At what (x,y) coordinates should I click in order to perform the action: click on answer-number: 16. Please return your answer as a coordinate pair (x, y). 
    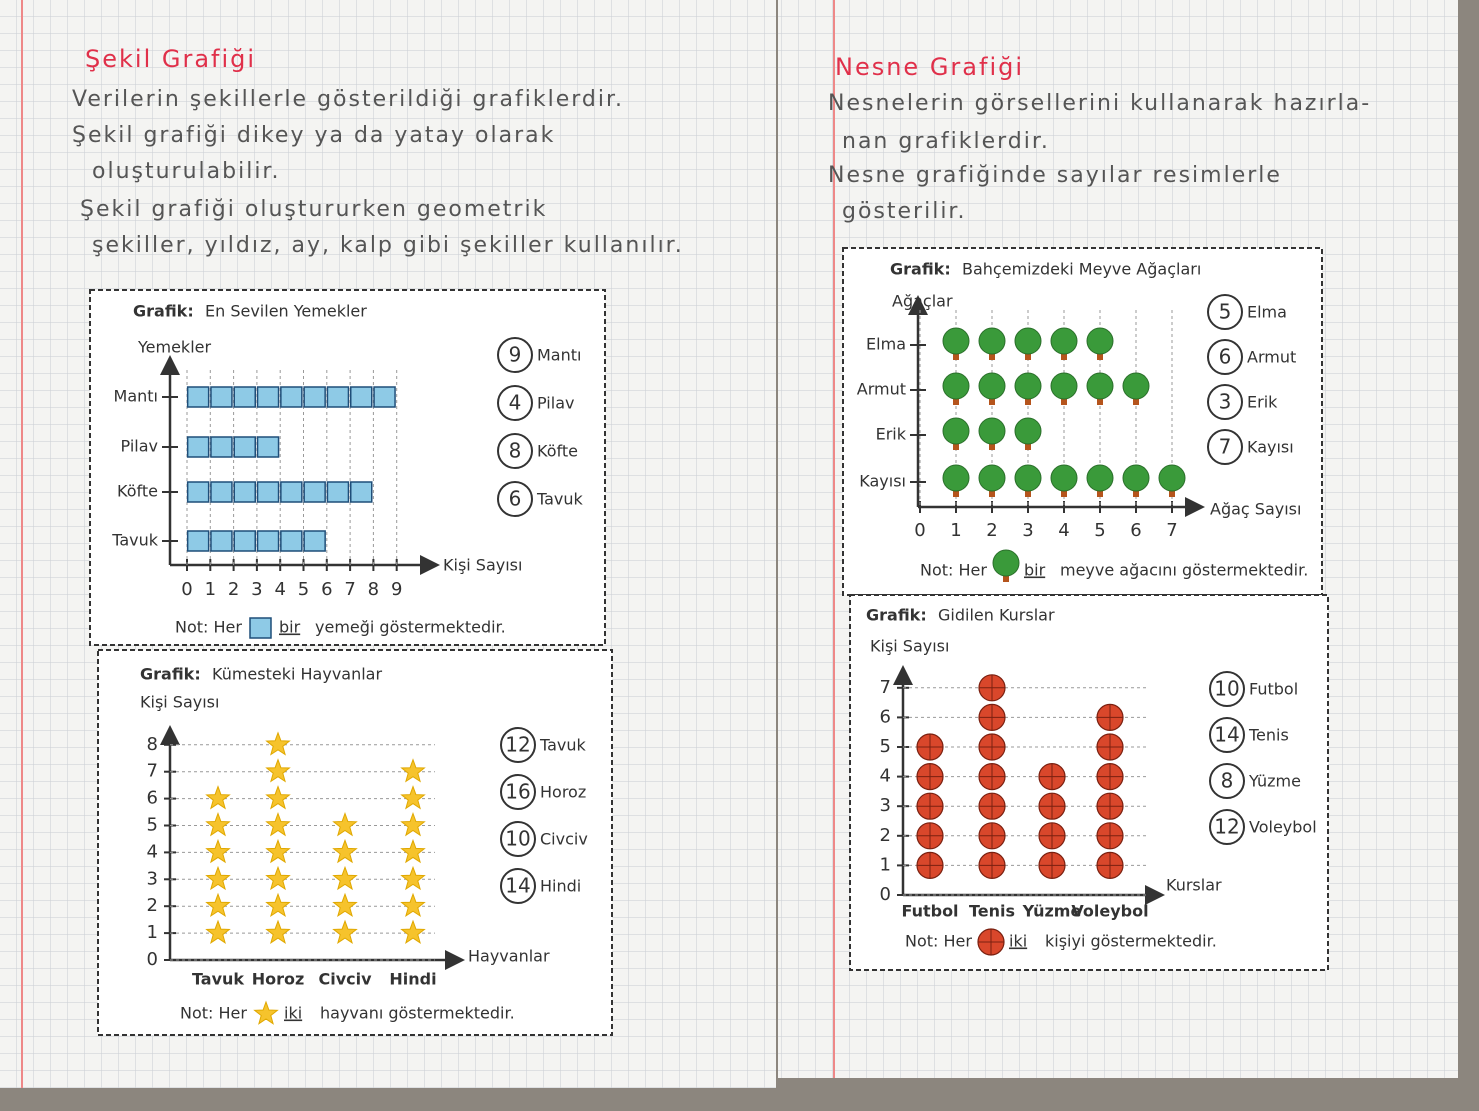
    Looking at the image, I should click on (517, 792).